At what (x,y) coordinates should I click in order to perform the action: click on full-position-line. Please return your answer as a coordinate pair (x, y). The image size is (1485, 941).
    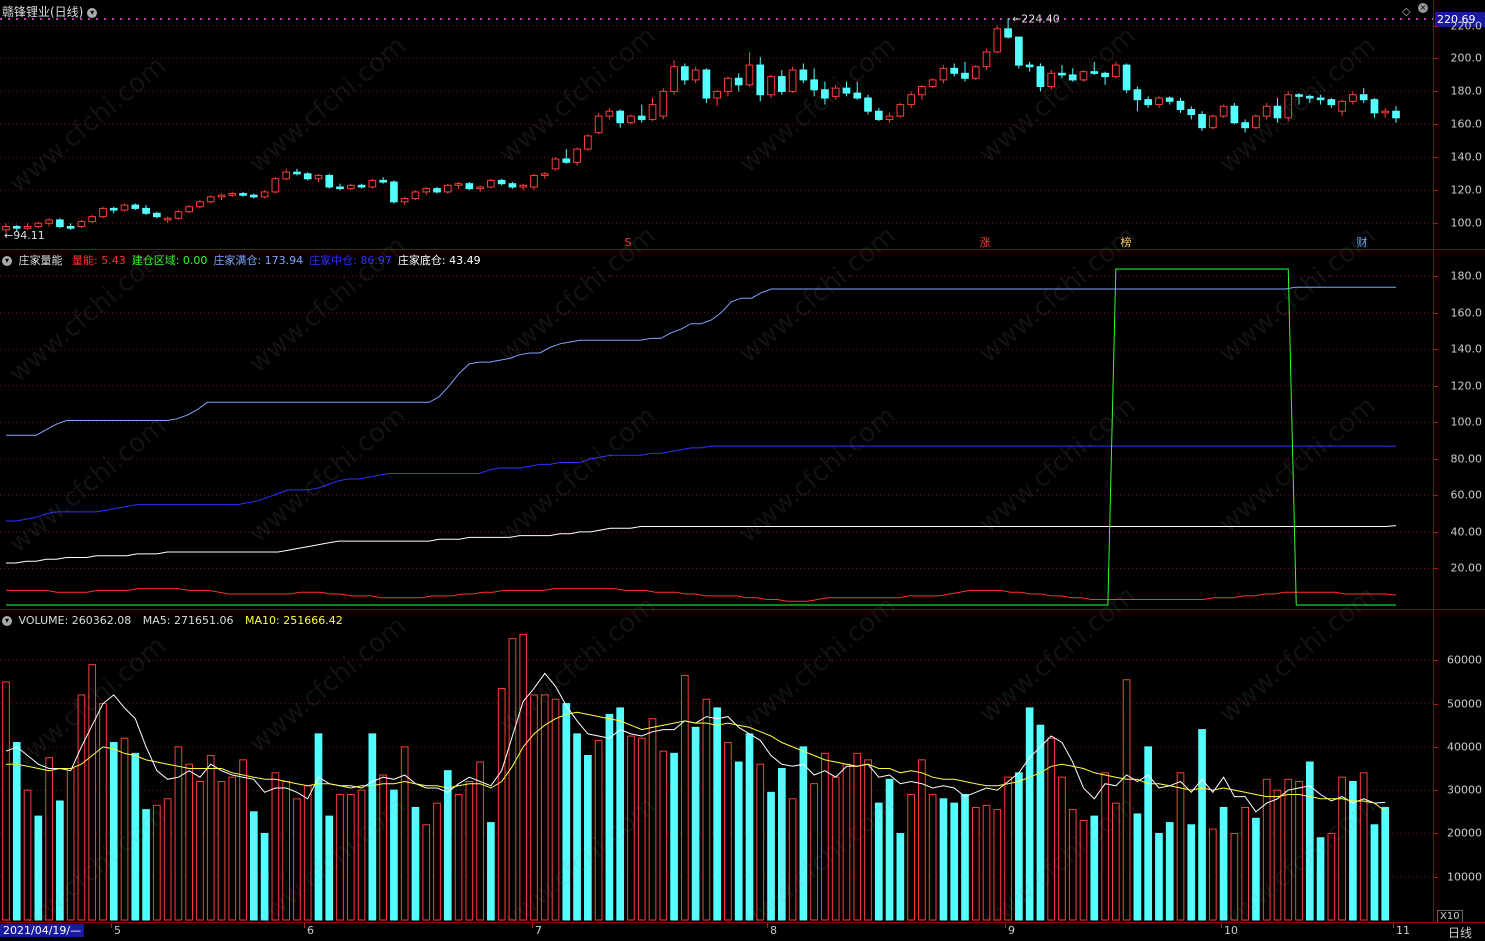
    Looking at the image, I should click on (701, 361).